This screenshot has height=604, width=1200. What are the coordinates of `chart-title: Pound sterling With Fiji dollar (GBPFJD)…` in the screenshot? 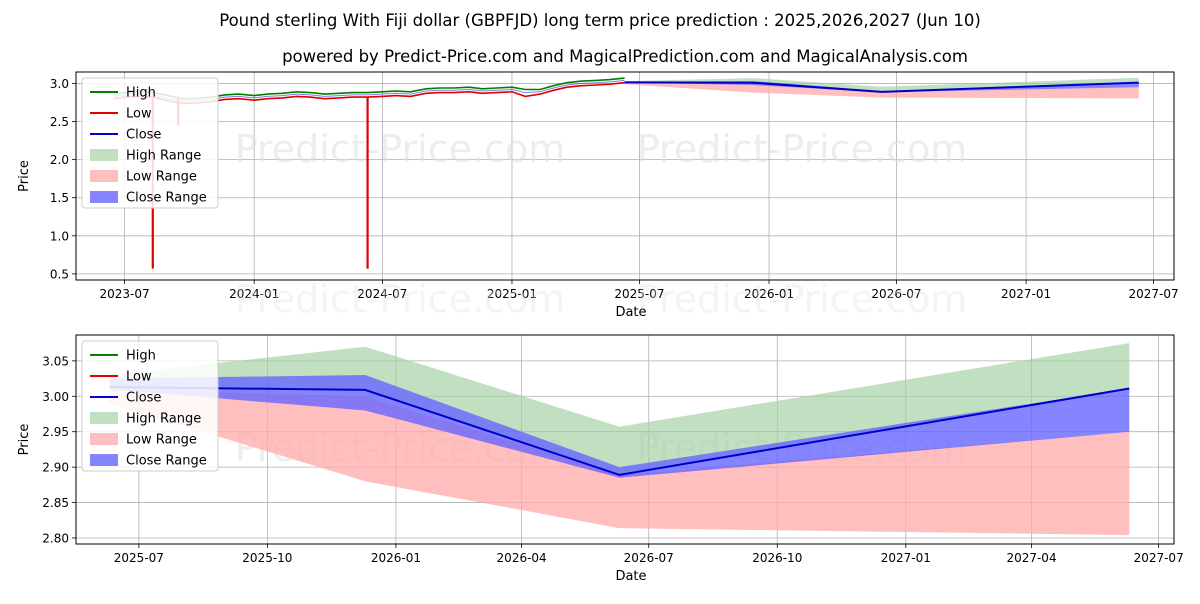 It's located at (600, 20).